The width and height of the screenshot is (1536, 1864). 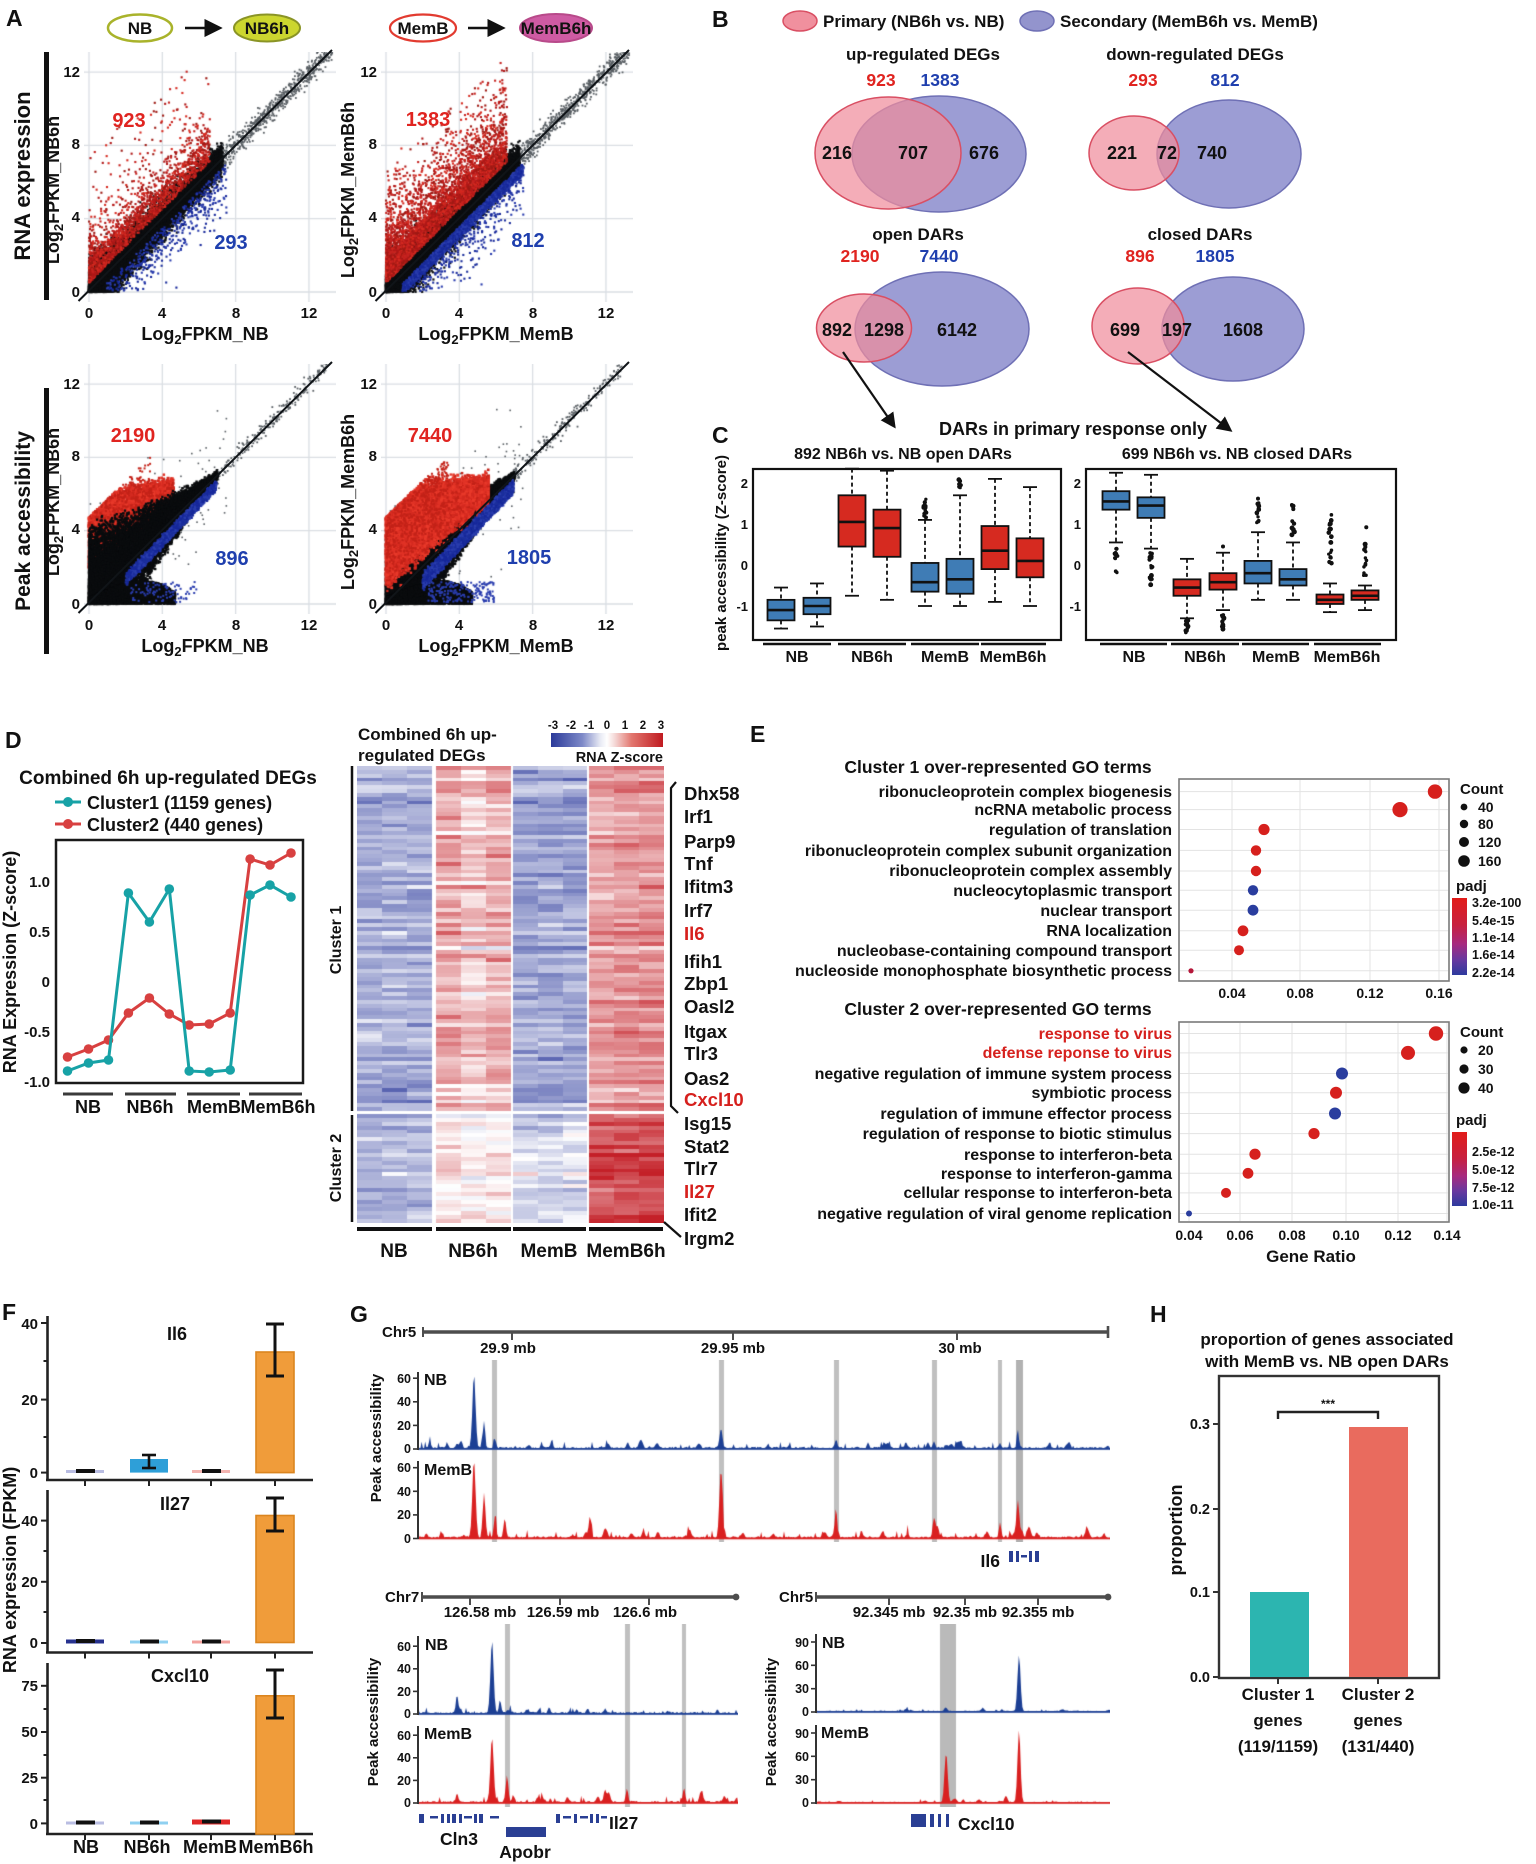 I want to click on svg-text: 30 mb, so click(x=959, y=1348).